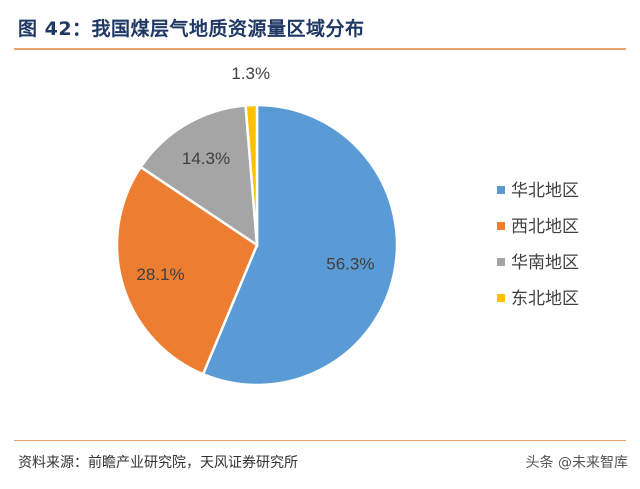 The width and height of the screenshot is (640, 489). Describe the element at coordinates (545, 227) in the screenshot. I see `legend-label: 西北地区` at that location.